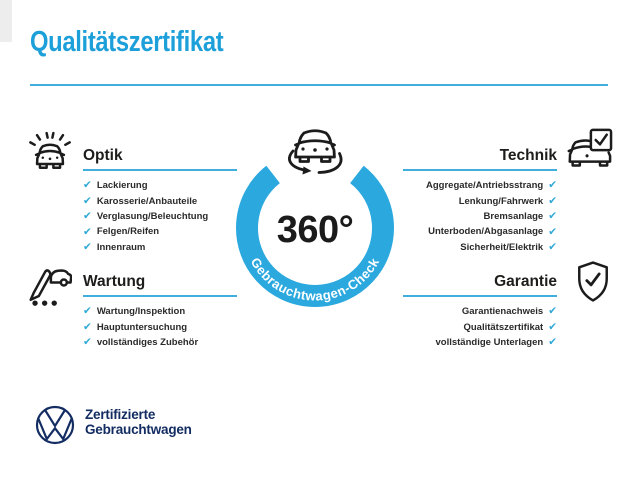 The width and height of the screenshot is (640, 480). What do you see at coordinates (590, 147) in the screenshot?
I see `car-checkbox-icon` at bounding box center [590, 147].